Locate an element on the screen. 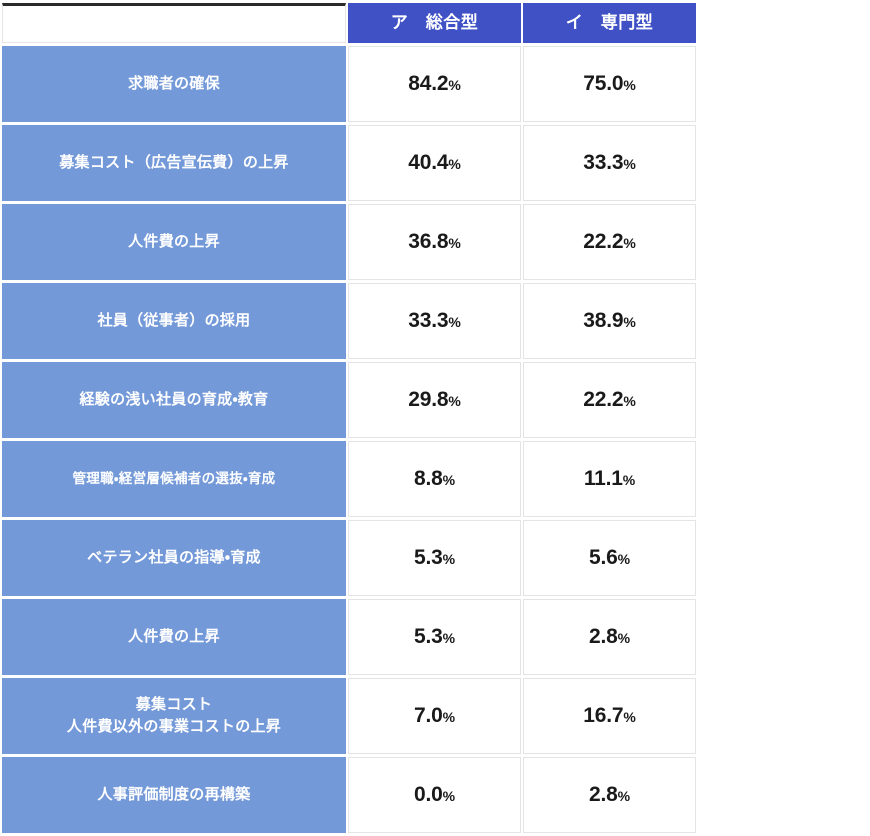  value-number: 84.2 is located at coordinates (428, 83).